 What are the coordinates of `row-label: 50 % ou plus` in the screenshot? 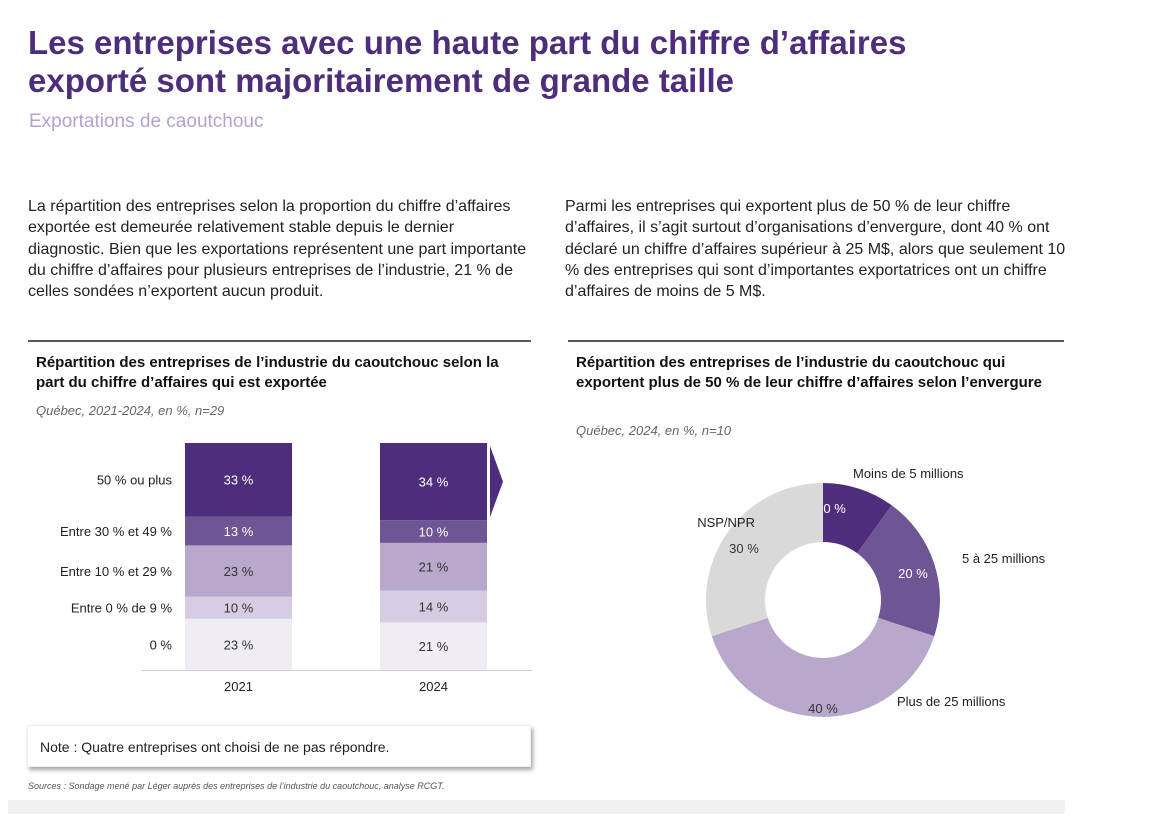 It's located at (135, 480).